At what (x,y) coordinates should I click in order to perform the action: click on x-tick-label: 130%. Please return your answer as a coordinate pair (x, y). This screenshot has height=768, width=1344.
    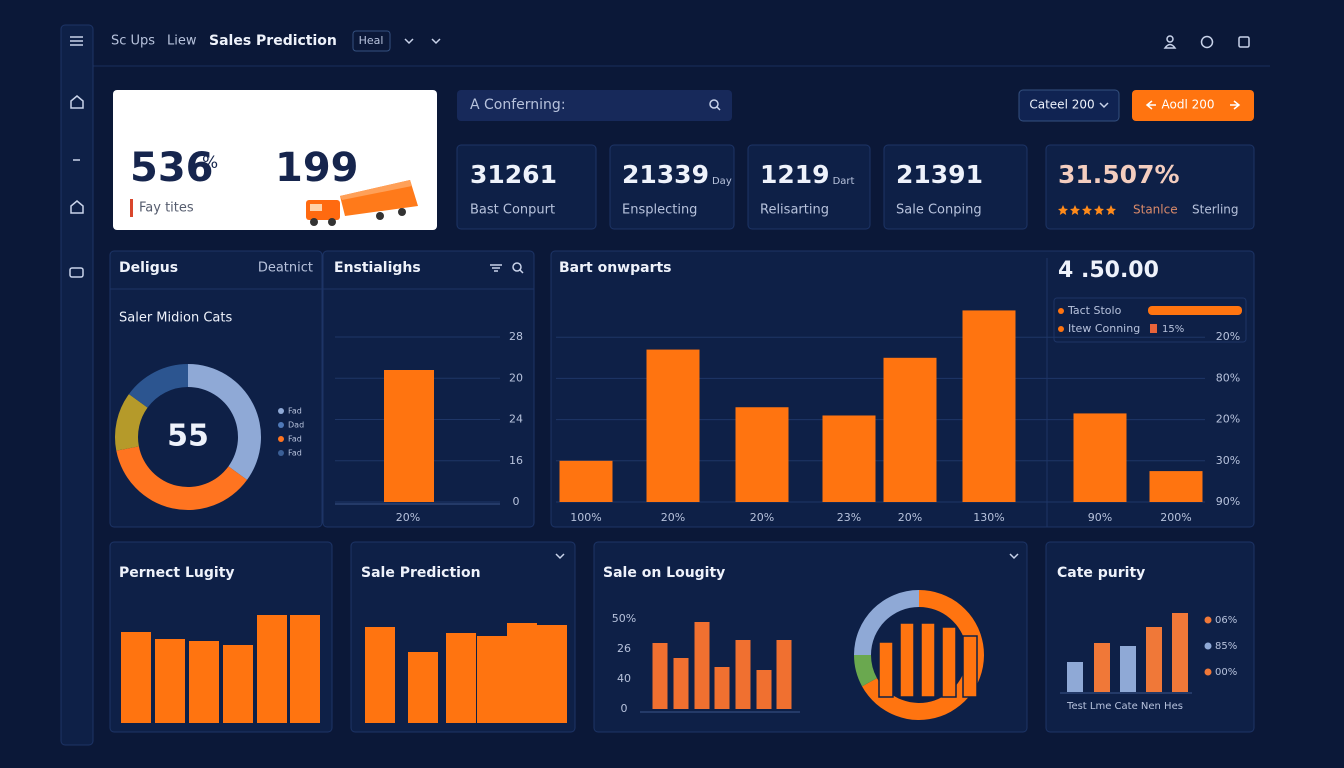
    Looking at the image, I should click on (988, 517).